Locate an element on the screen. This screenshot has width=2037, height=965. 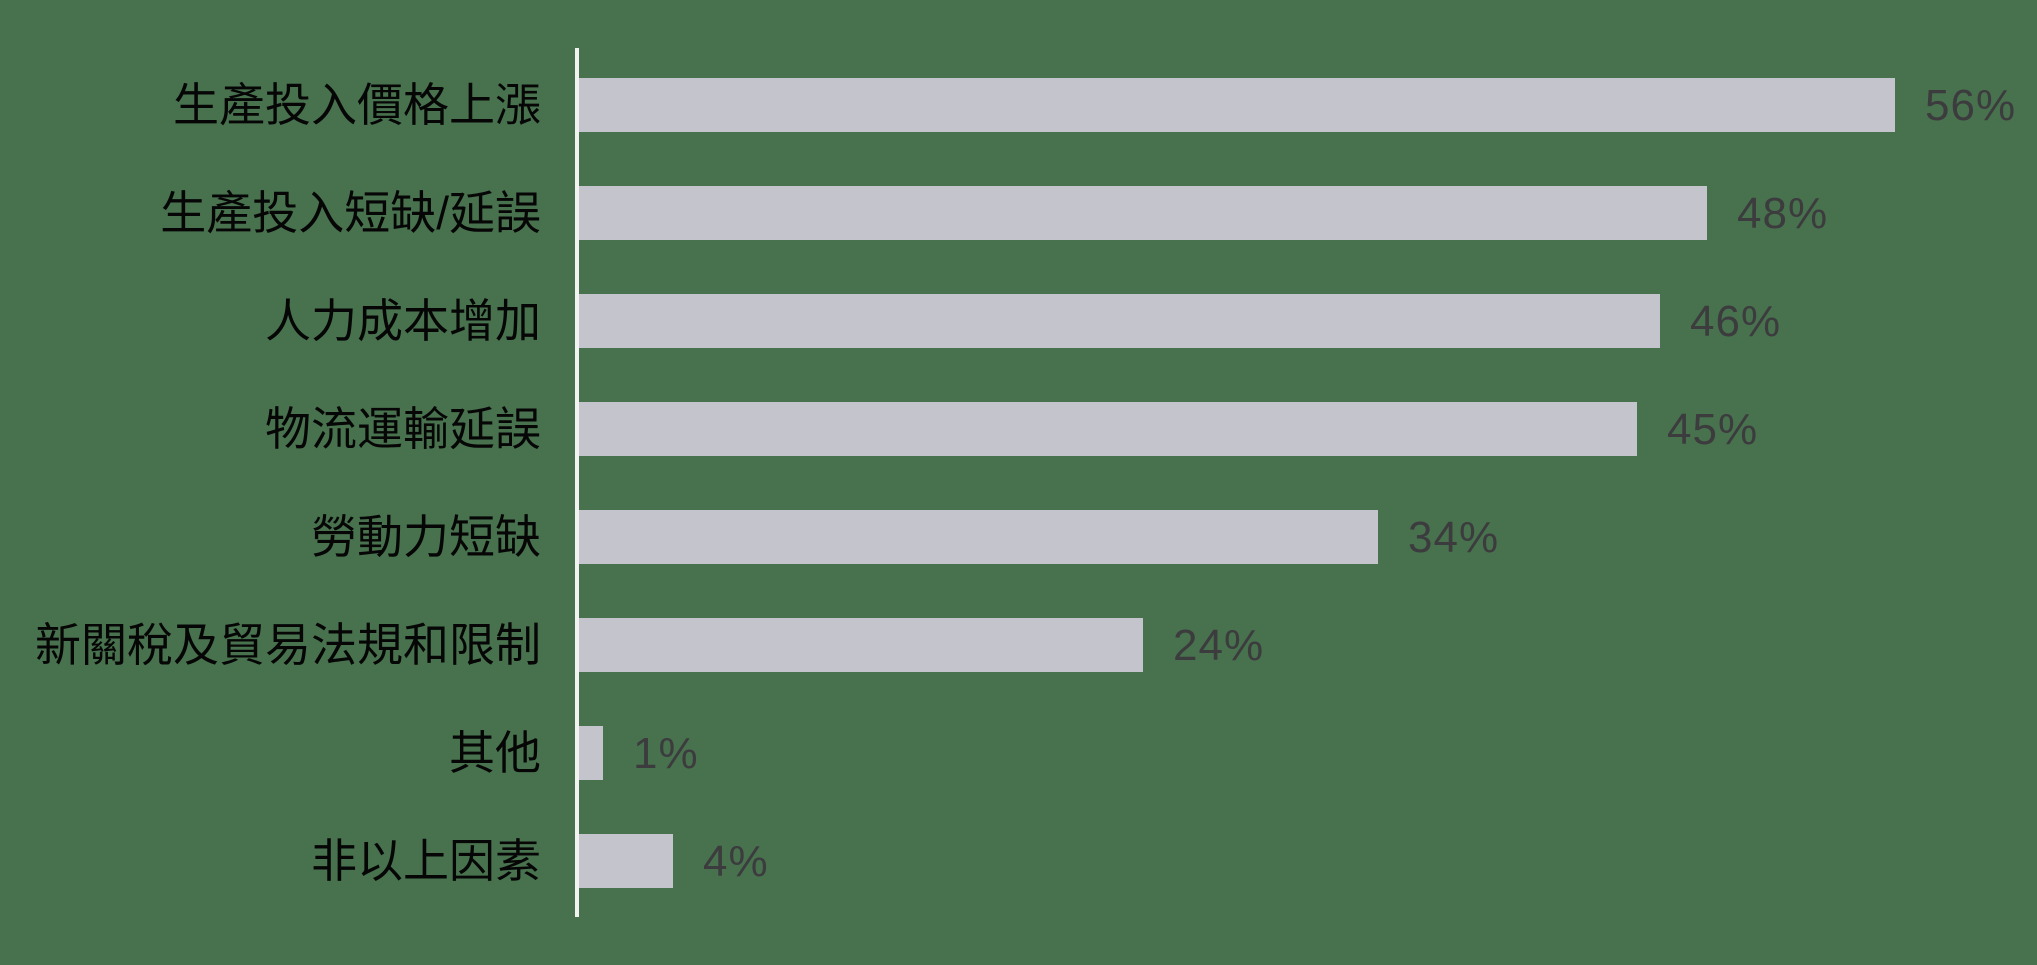
category-label: 新關稅及貿易法規和限制 is located at coordinates (288, 645).